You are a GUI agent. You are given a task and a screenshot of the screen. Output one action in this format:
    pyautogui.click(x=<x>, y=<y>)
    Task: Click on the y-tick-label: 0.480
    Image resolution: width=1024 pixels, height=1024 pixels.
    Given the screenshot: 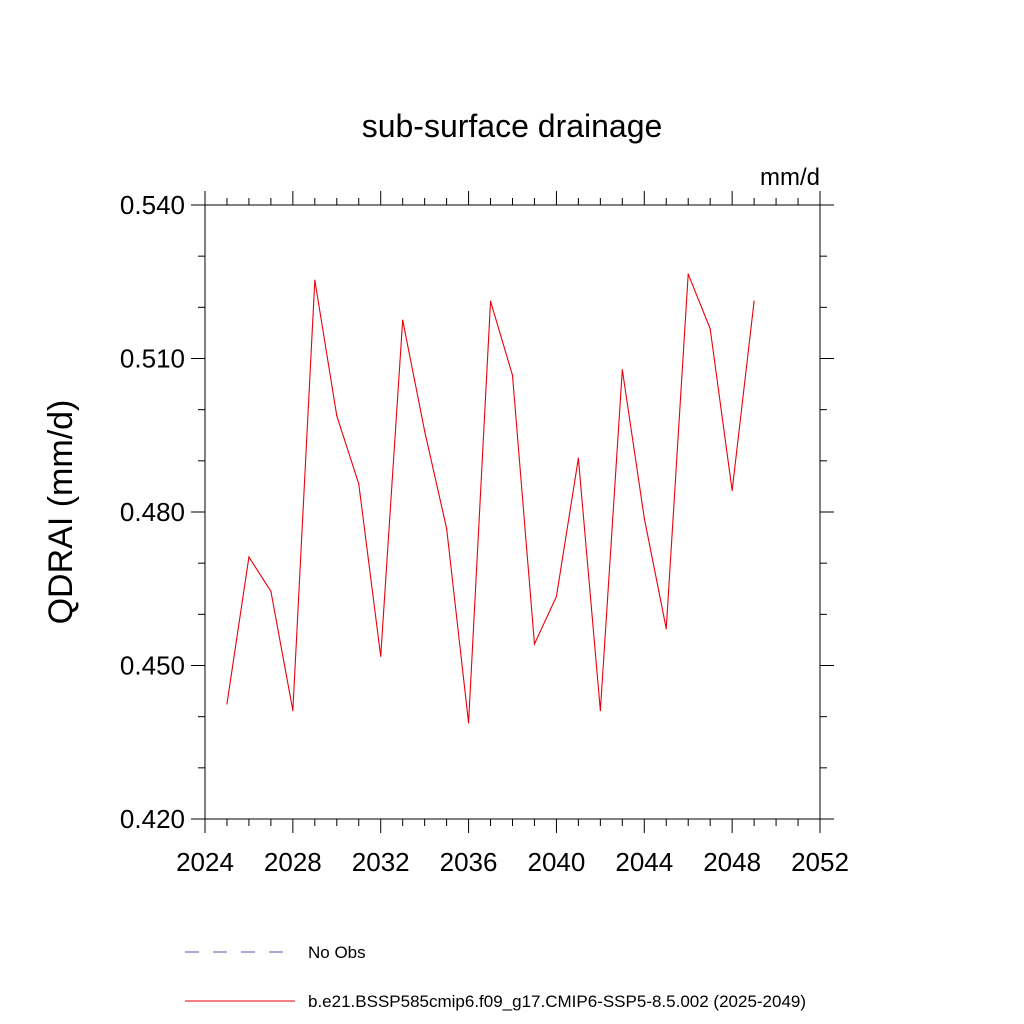 What is the action you would take?
    pyautogui.click(x=152, y=512)
    